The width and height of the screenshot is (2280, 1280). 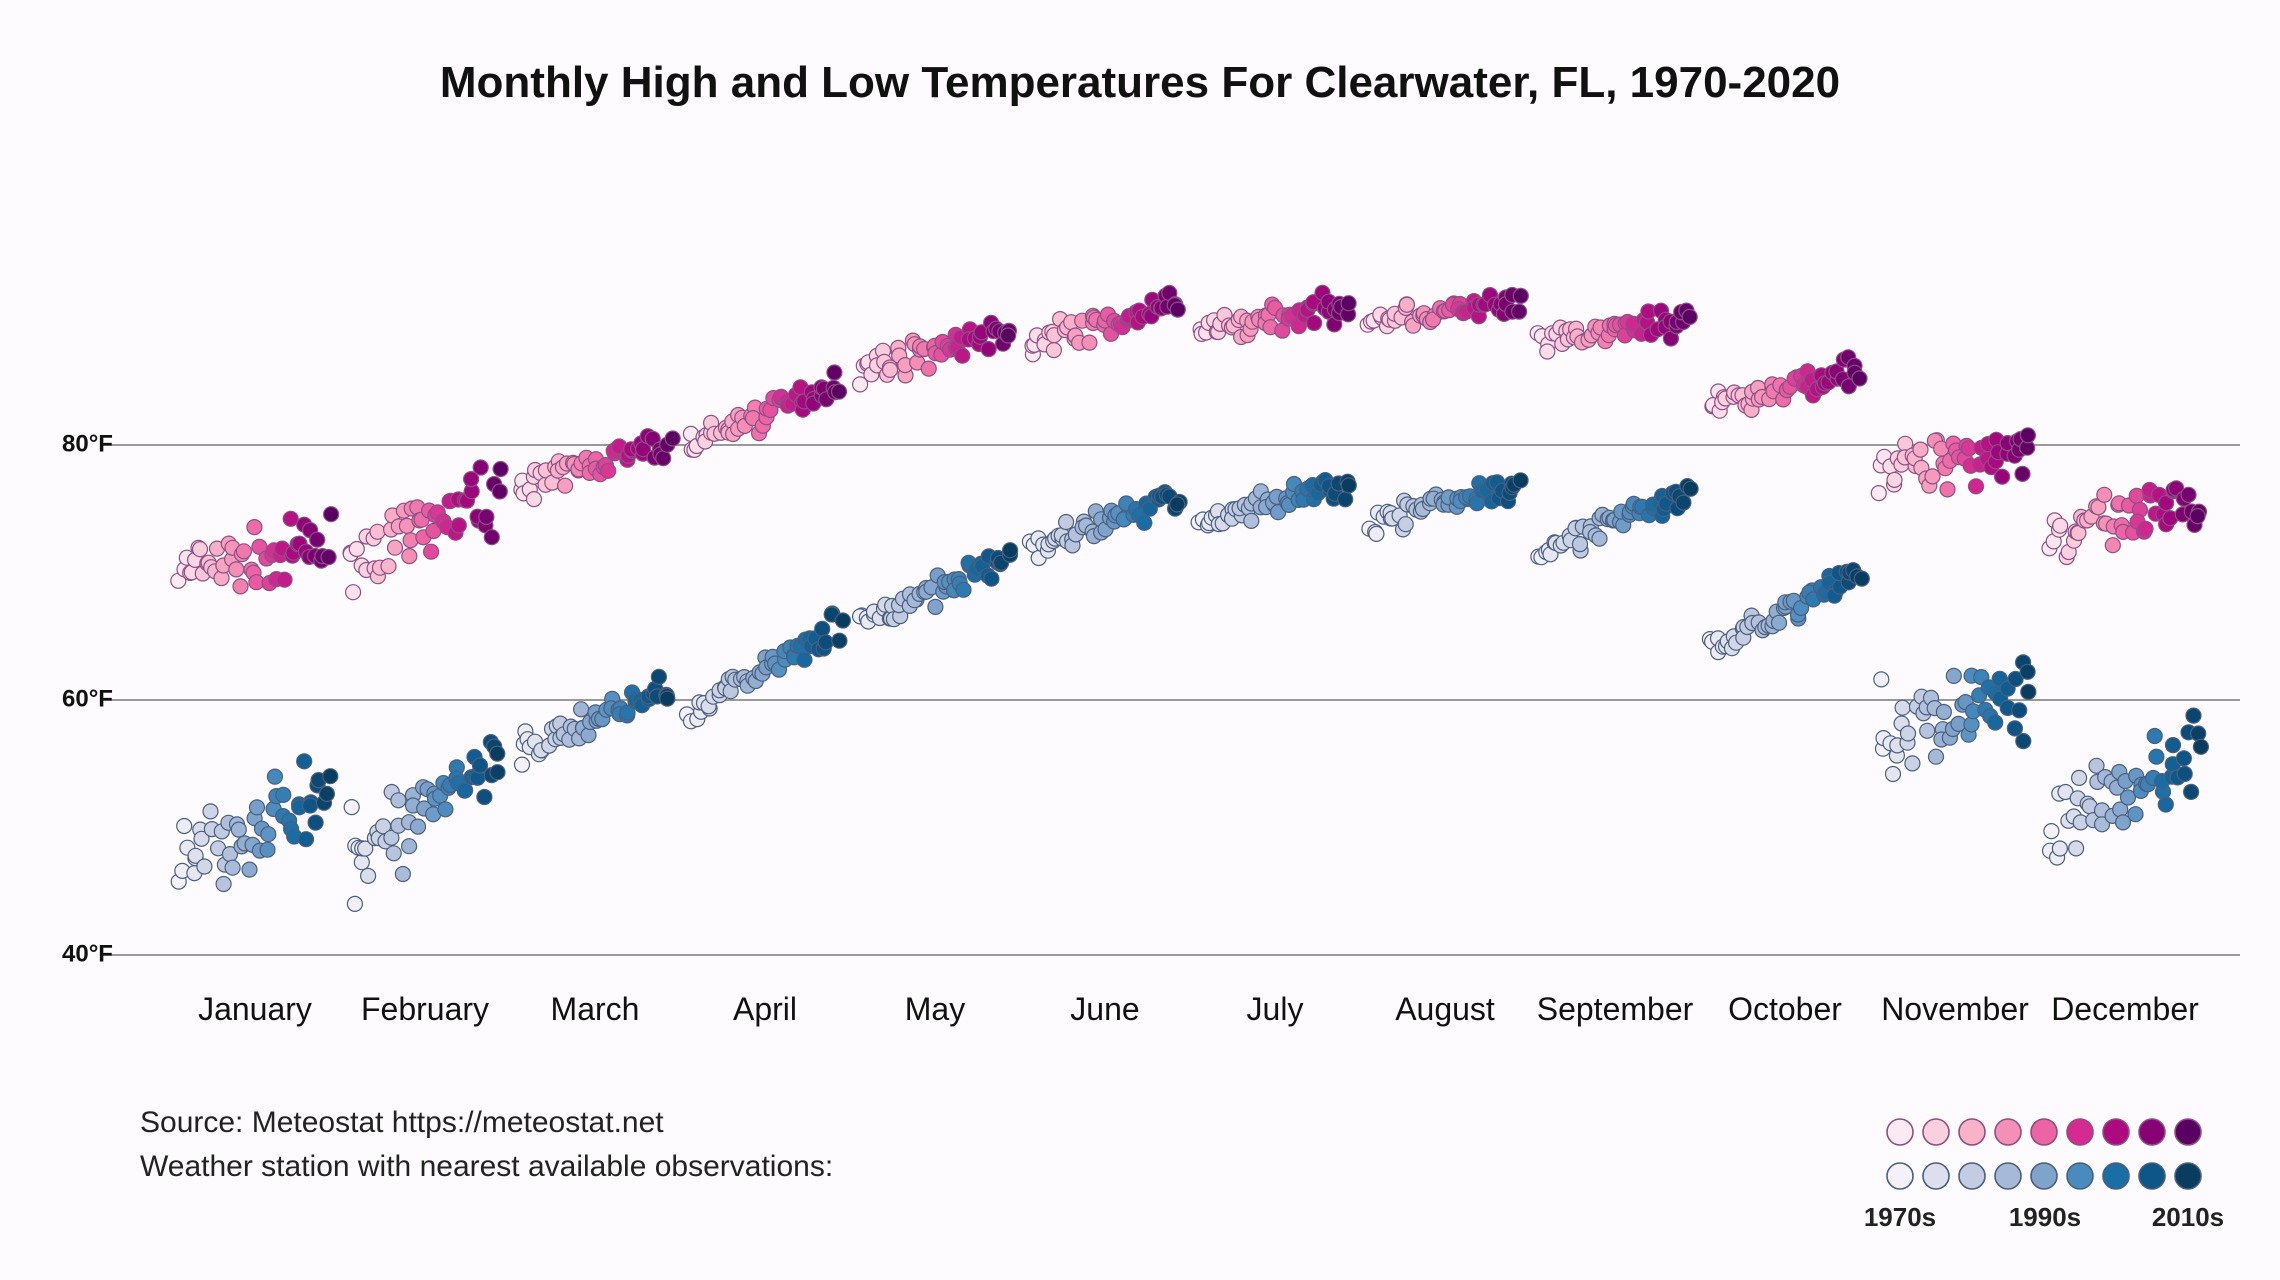 I want to click on y-tick-label: 40°F, so click(x=87, y=953).